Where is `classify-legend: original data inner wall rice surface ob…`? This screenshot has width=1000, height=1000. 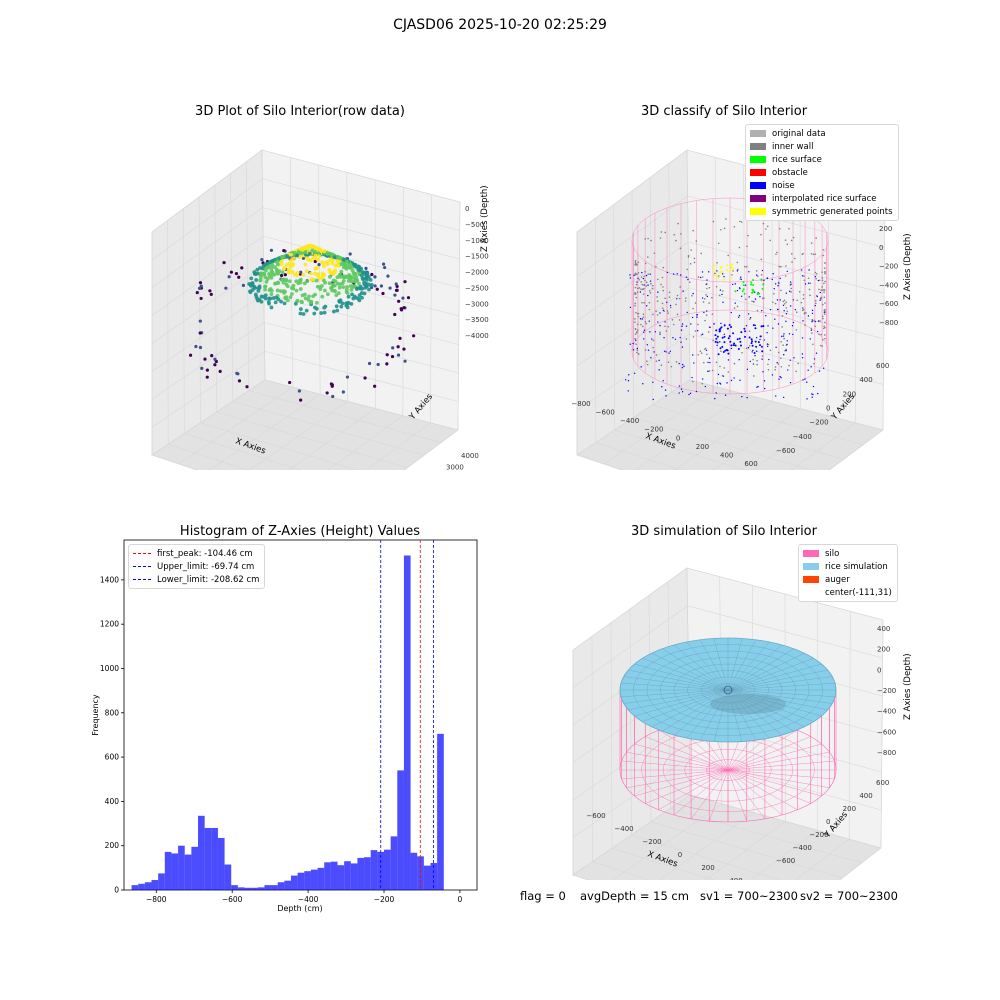 classify-legend: original data inner wall rice surface ob… is located at coordinates (822, 172).